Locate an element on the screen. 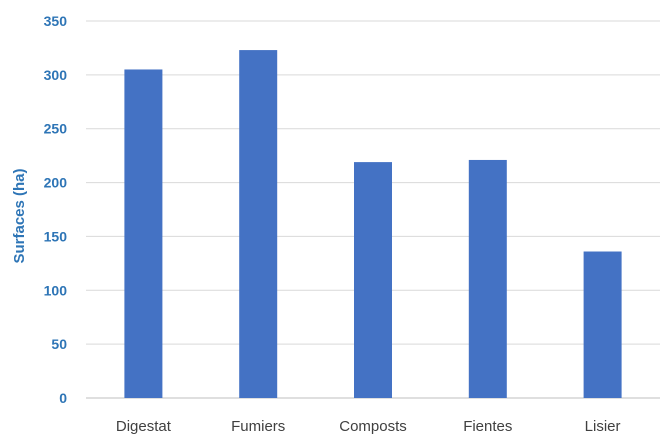  x-tick-label: Fientes is located at coordinates (487, 426).